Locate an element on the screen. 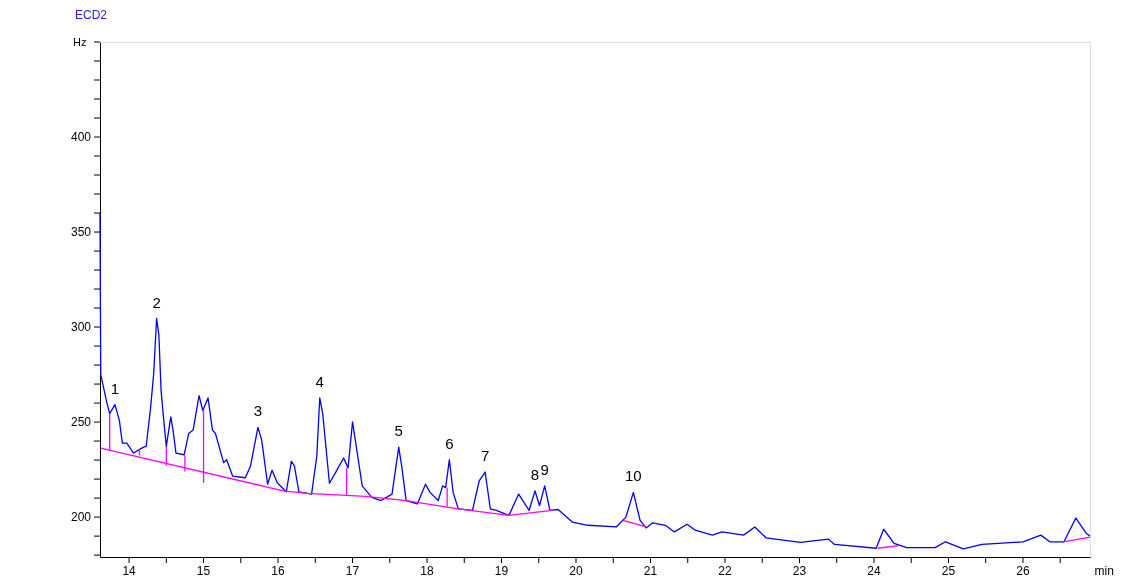  annotation: 10 is located at coordinates (633, 476).